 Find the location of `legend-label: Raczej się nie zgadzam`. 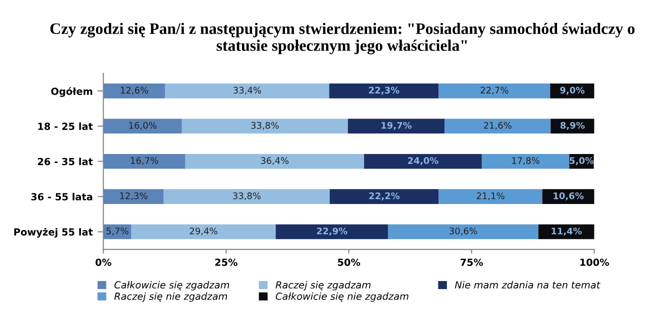

legend-label: Raczej się nie zgadzam is located at coordinates (171, 297).